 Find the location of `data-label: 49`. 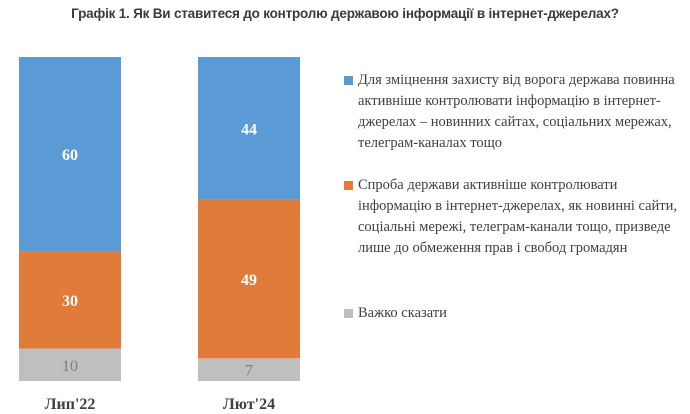

data-label: 49 is located at coordinates (249, 280).